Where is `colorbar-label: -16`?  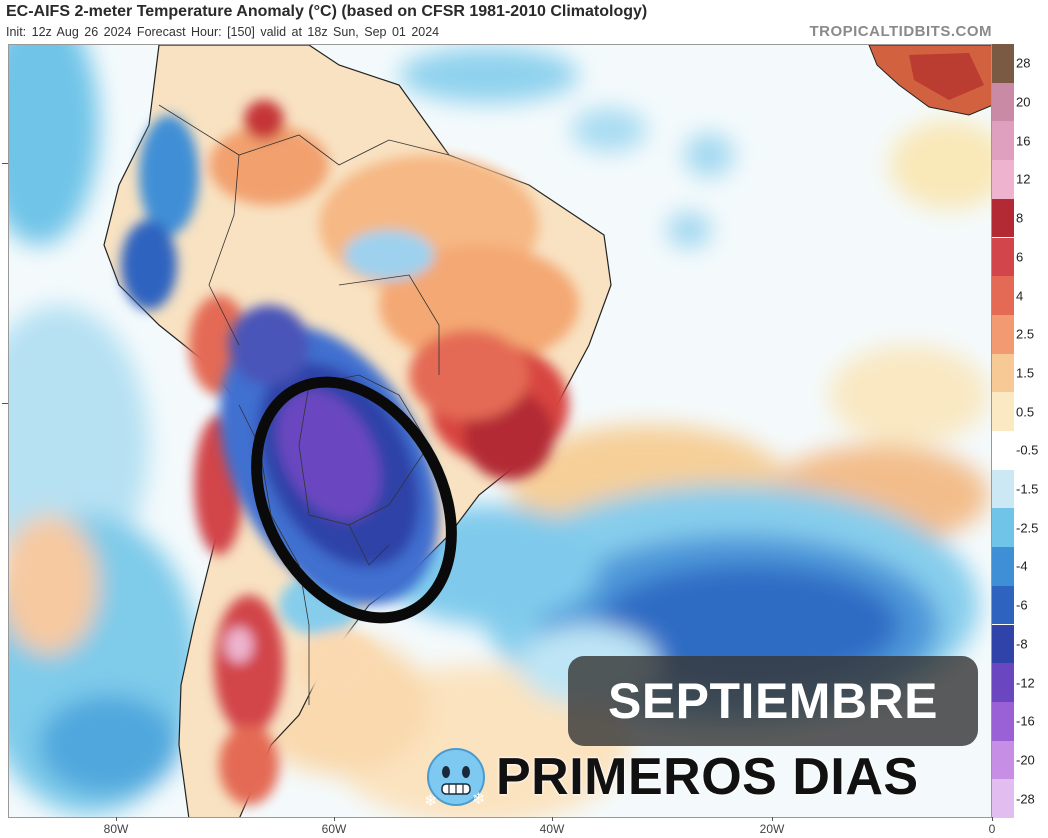
colorbar-label: -16 is located at coordinates (1025, 721).